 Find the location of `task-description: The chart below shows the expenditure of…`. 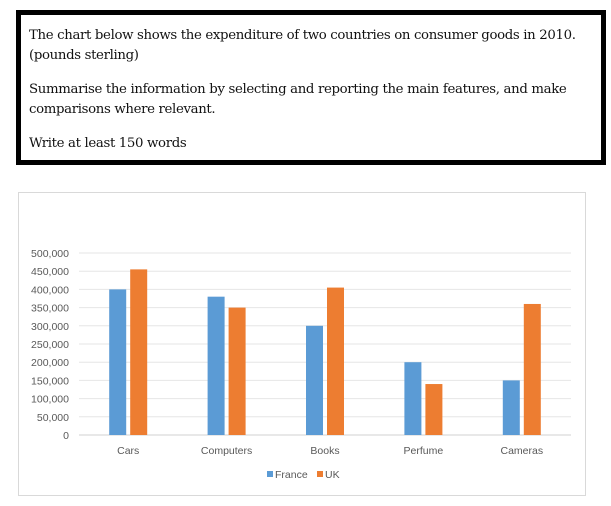

task-description: The chart below shows the expenditure of… is located at coordinates (302, 45).